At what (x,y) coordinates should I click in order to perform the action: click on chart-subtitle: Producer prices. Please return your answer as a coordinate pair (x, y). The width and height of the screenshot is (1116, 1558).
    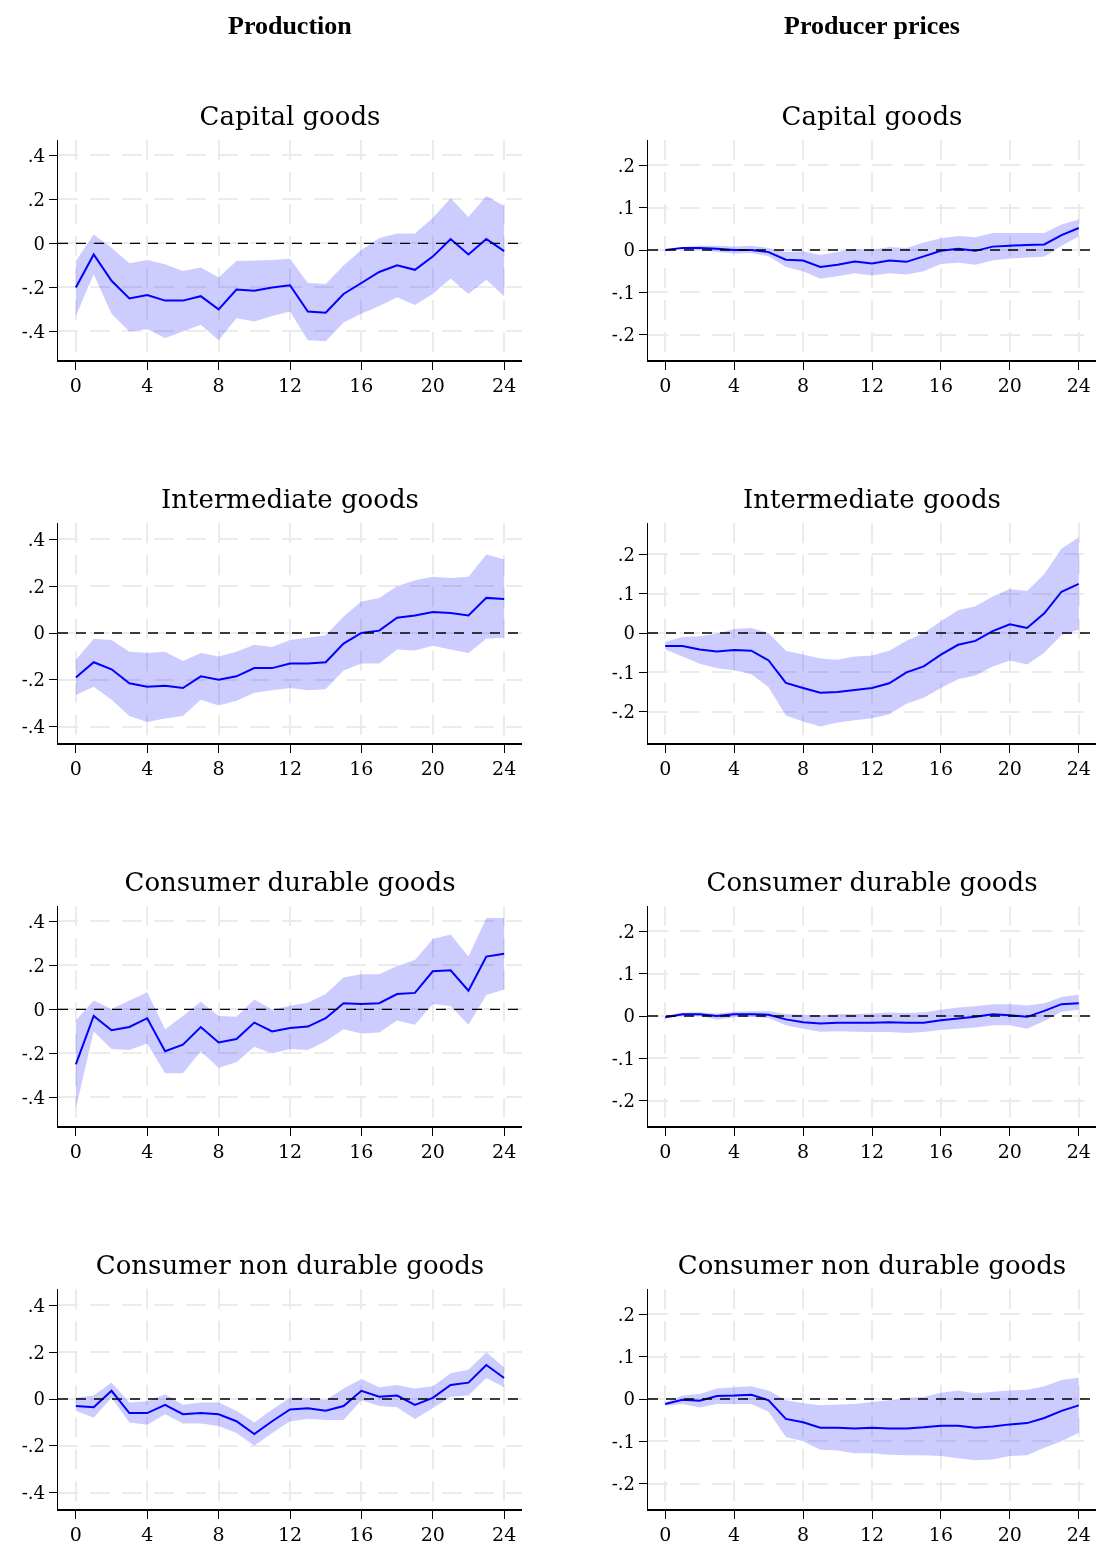
    Looking at the image, I should click on (872, 25).